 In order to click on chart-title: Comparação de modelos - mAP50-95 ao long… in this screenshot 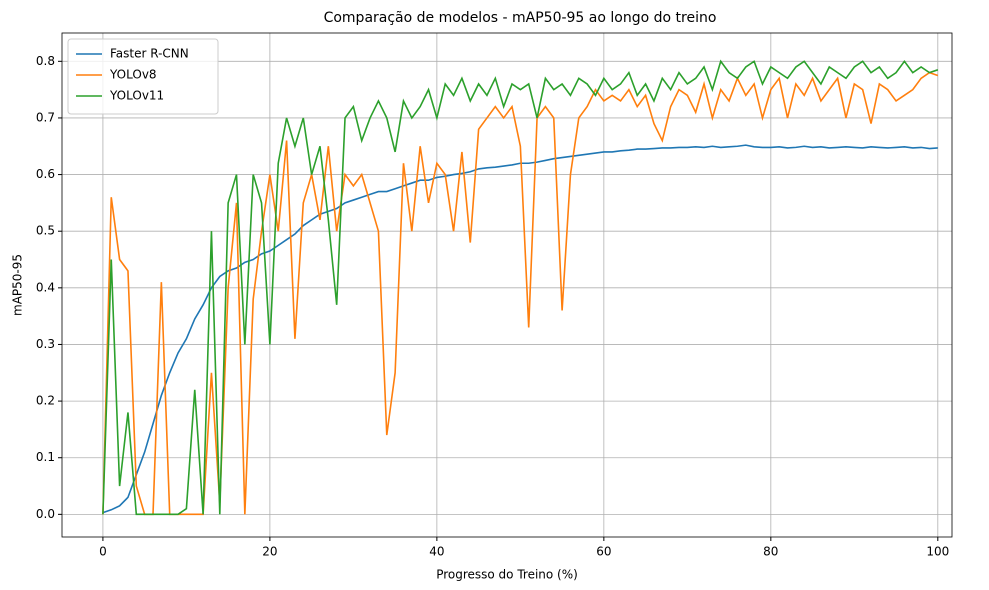, I will do `click(520, 18)`.